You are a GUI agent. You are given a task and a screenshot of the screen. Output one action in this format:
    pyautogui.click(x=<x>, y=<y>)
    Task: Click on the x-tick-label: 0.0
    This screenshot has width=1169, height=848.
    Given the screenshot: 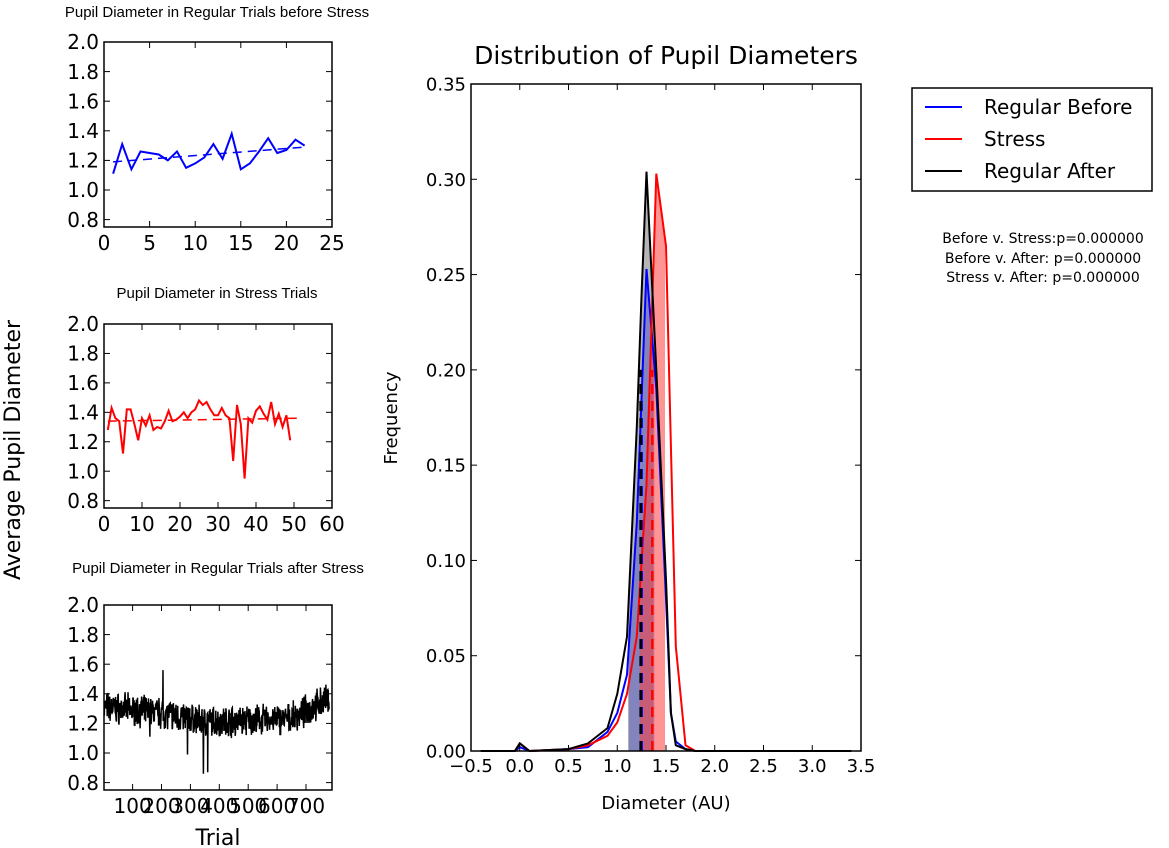 What is the action you would take?
    pyautogui.click(x=519, y=766)
    